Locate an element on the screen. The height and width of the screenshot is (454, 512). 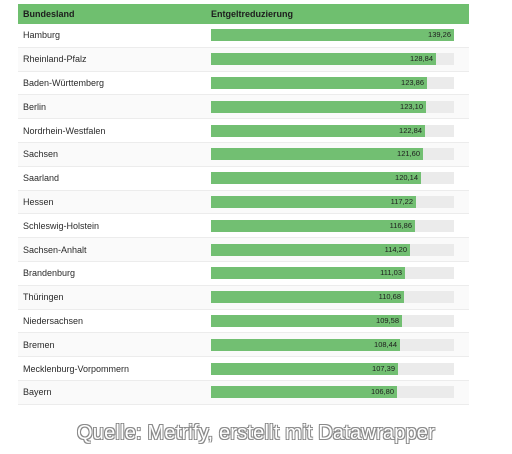
data-label: 139,26 is located at coordinates (439, 35).